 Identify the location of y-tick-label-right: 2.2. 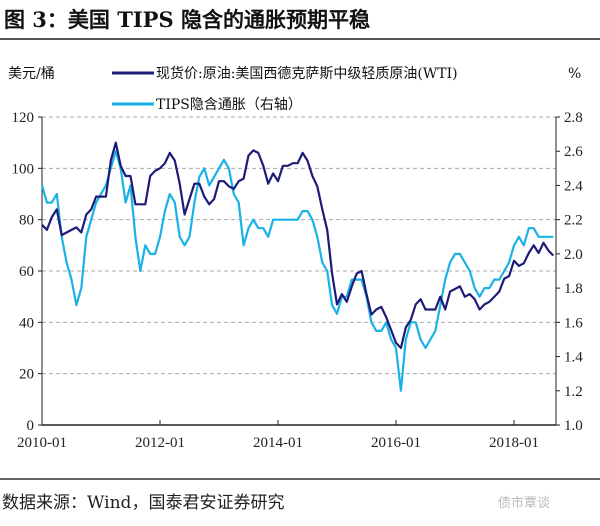
(573, 221).